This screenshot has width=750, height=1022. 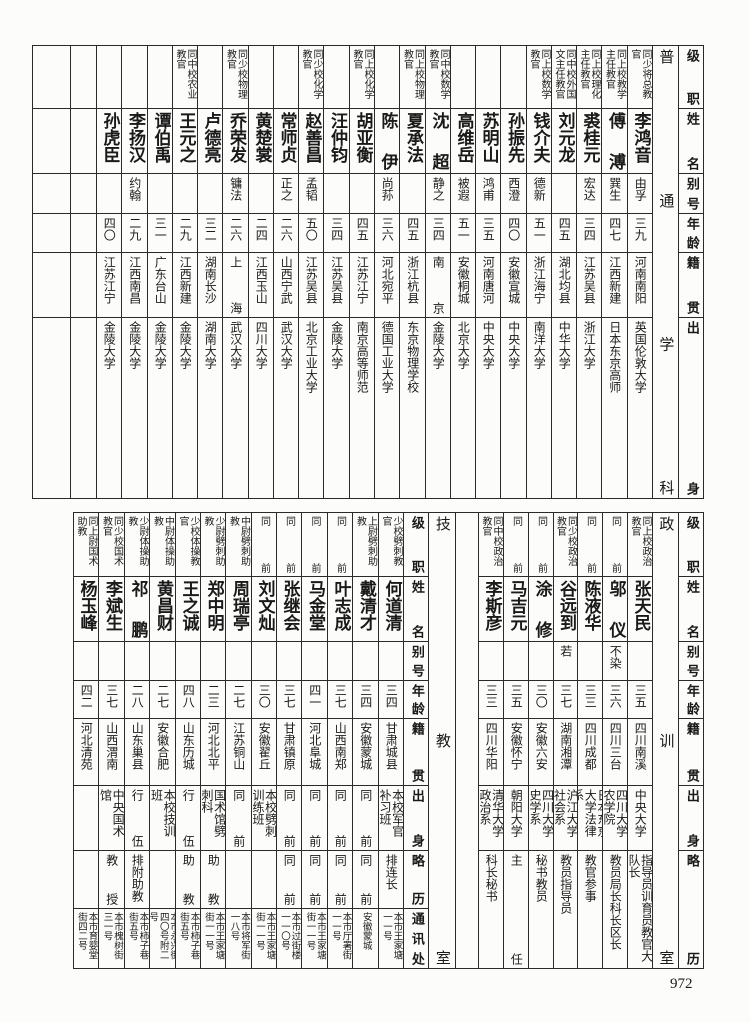 What do you see at coordinates (311, 357) in the screenshot?
I see `education-cell-text: 北京工业大学` at bounding box center [311, 357].